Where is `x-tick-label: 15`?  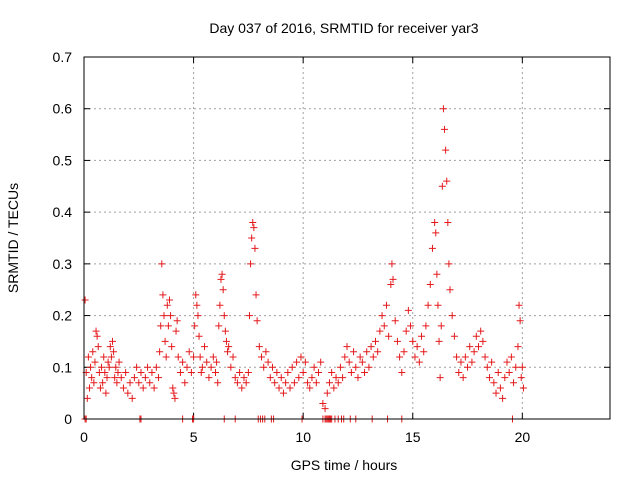 x-tick-label: 15 is located at coordinates (413, 437).